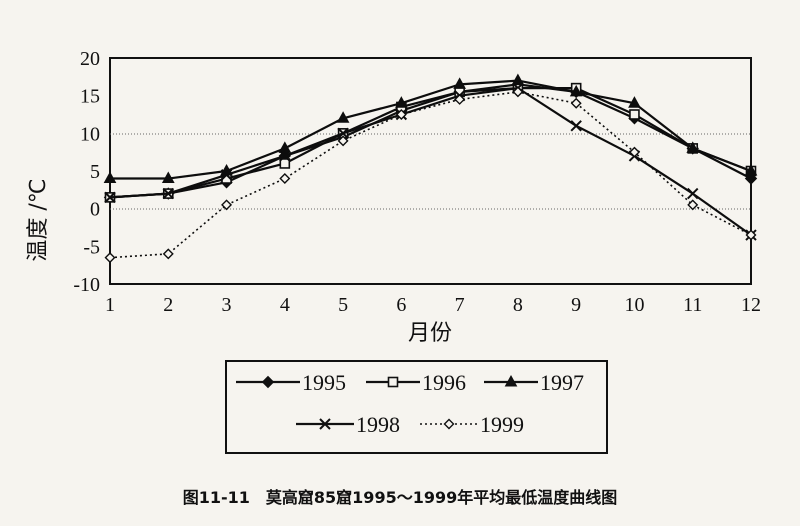 This screenshot has width=800, height=526. Describe the element at coordinates (692, 305) in the screenshot. I see `x-tick-label: 11` at that location.